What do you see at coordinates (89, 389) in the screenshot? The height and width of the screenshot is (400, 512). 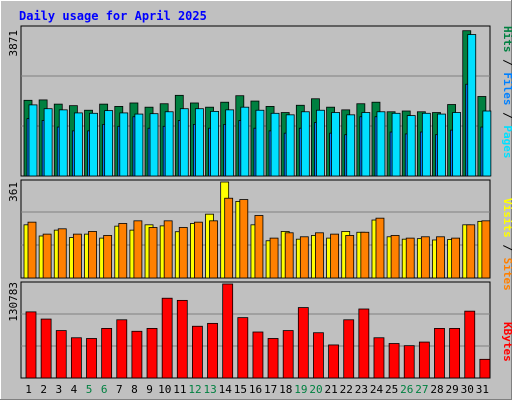 I see `day-label: 5` at bounding box center [89, 389].